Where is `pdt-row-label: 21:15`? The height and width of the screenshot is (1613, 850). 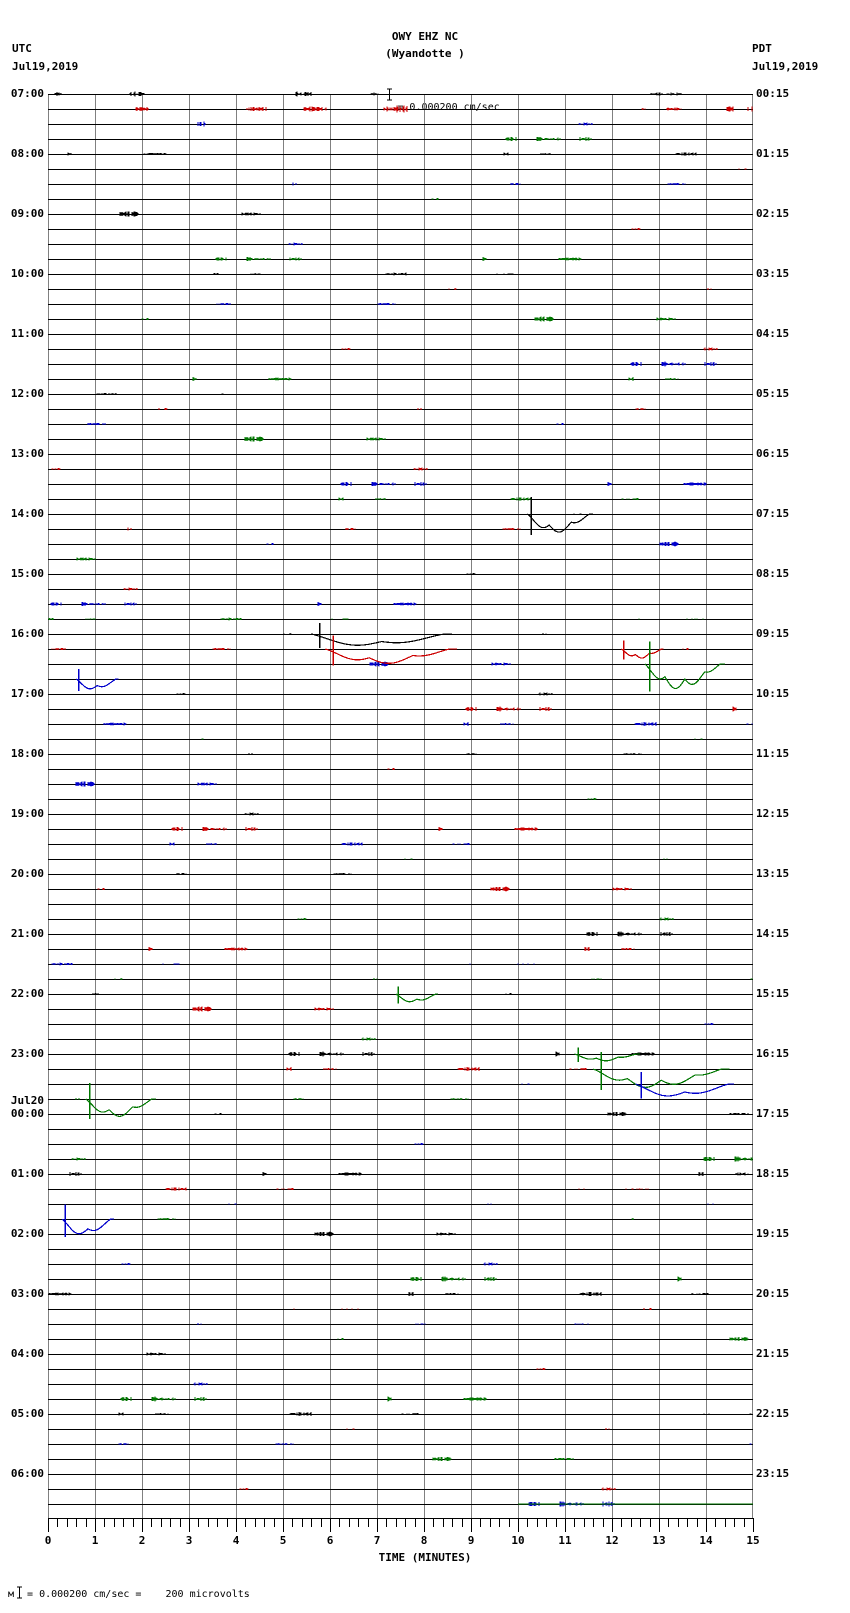 pdt-row-label: 21:15 is located at coordinates (773, 1353).